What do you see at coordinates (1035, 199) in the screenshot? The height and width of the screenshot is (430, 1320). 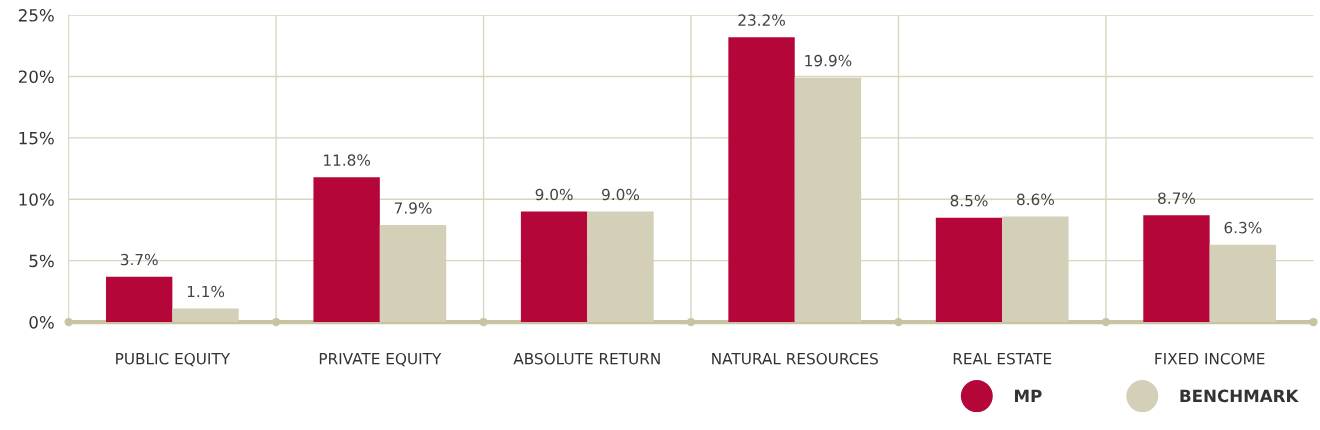 I see `data-label: 8.6%` at bounding box center [1035, 199].